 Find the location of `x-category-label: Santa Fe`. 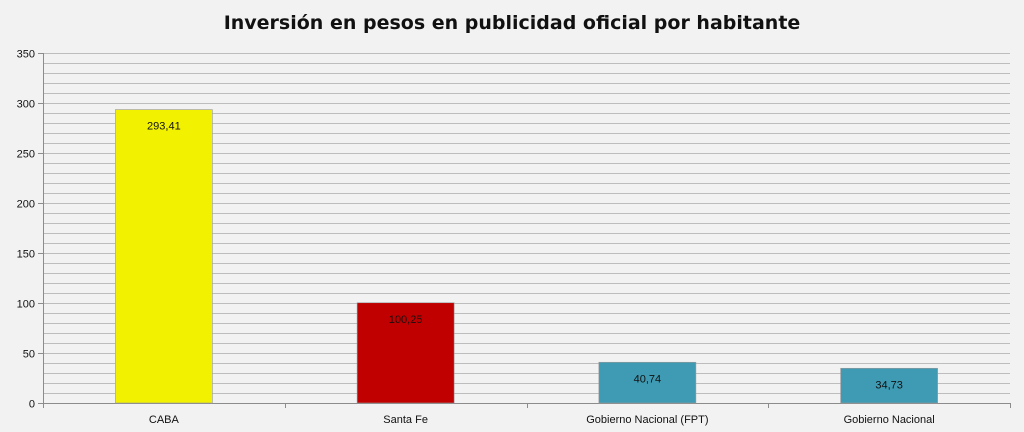

x-category-label: Santa Fe is located at coordinates (405, 420).